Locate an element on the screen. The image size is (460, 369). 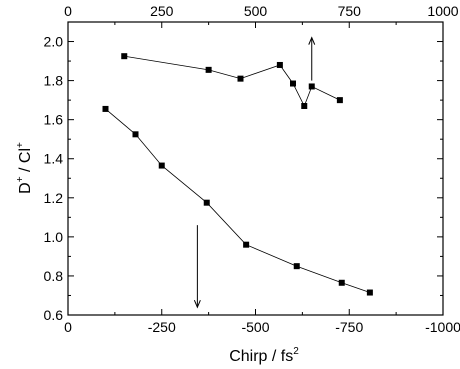
y-tick-label: 1.4 is located at coordinates (54, 159).